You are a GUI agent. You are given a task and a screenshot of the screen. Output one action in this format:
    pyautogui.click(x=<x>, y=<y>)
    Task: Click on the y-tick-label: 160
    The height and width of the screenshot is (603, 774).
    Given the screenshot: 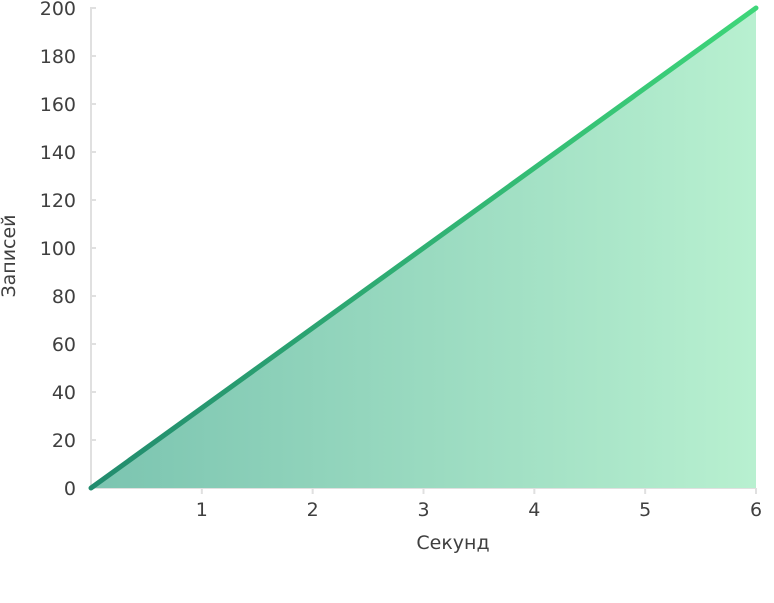 What is the action you would take?
    pyautogui.click(x=58, y=105)
    